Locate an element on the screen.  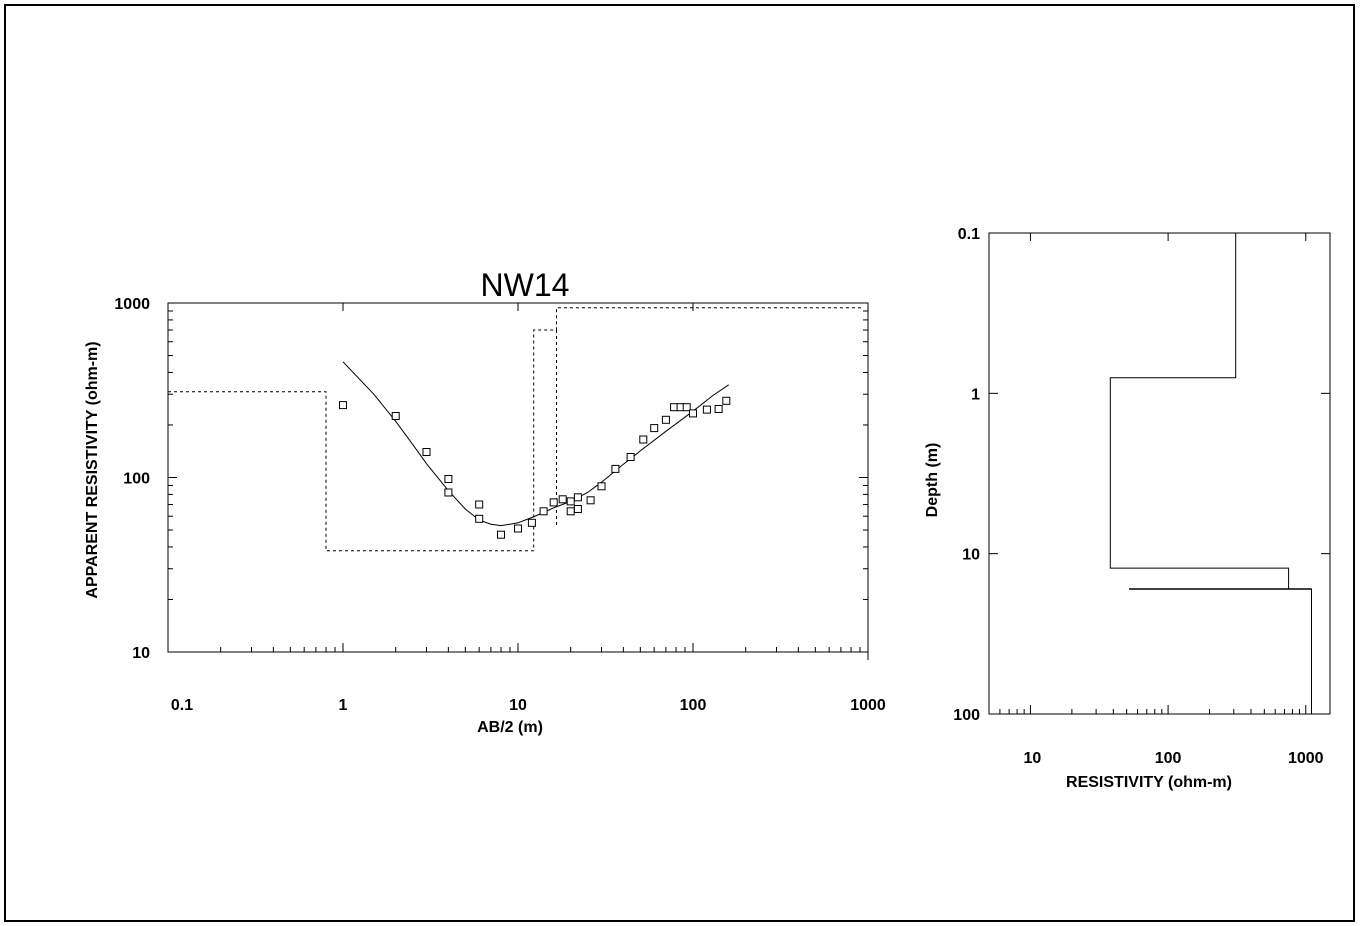
x-axis-title: AB/2 (m) is located at coordinates (510, 727).